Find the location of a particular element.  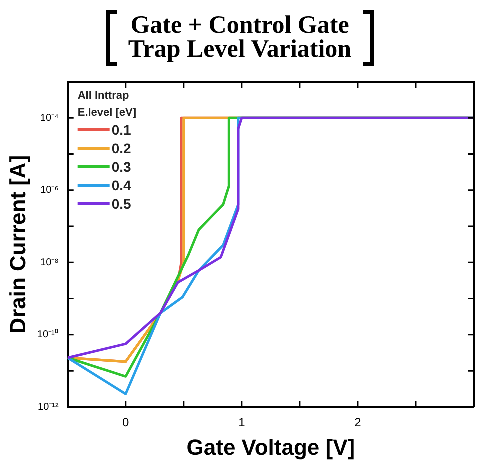

chart-title: Gate + Control Gate Trap Level Variation is located at coordinates (240, 37).